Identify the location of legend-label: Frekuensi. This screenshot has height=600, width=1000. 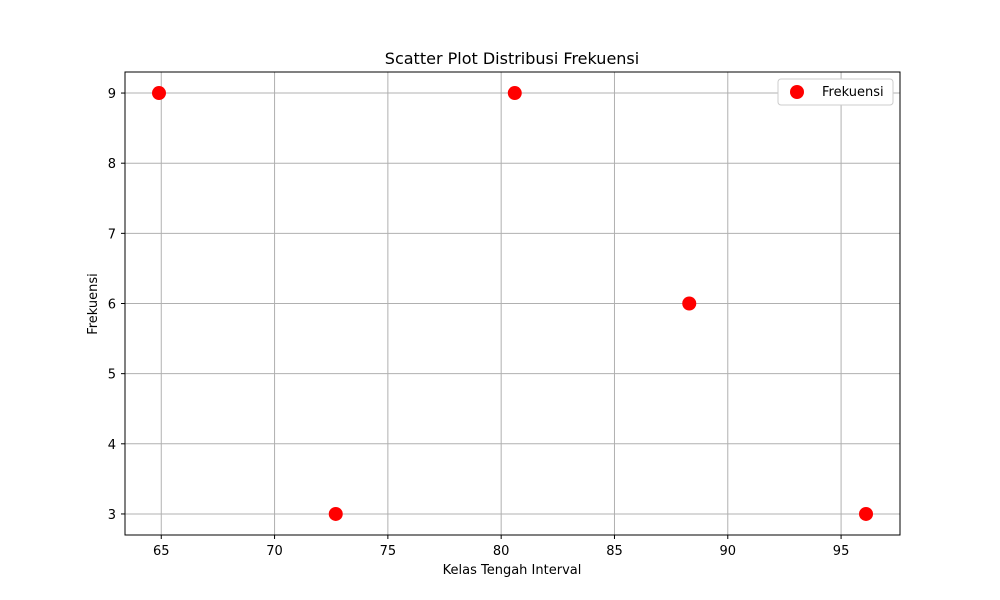
(853, 92).